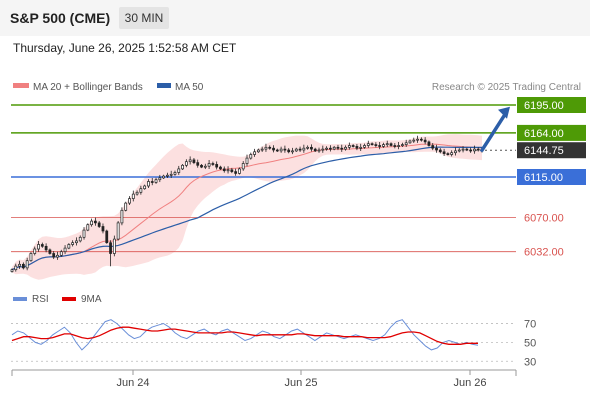 This screenshot has height=400, width=590. Describe the element at coordinates (295, 18) in the screenshot. I see `chart-header: S&P 500 (CME) 30 MIN` at that location.